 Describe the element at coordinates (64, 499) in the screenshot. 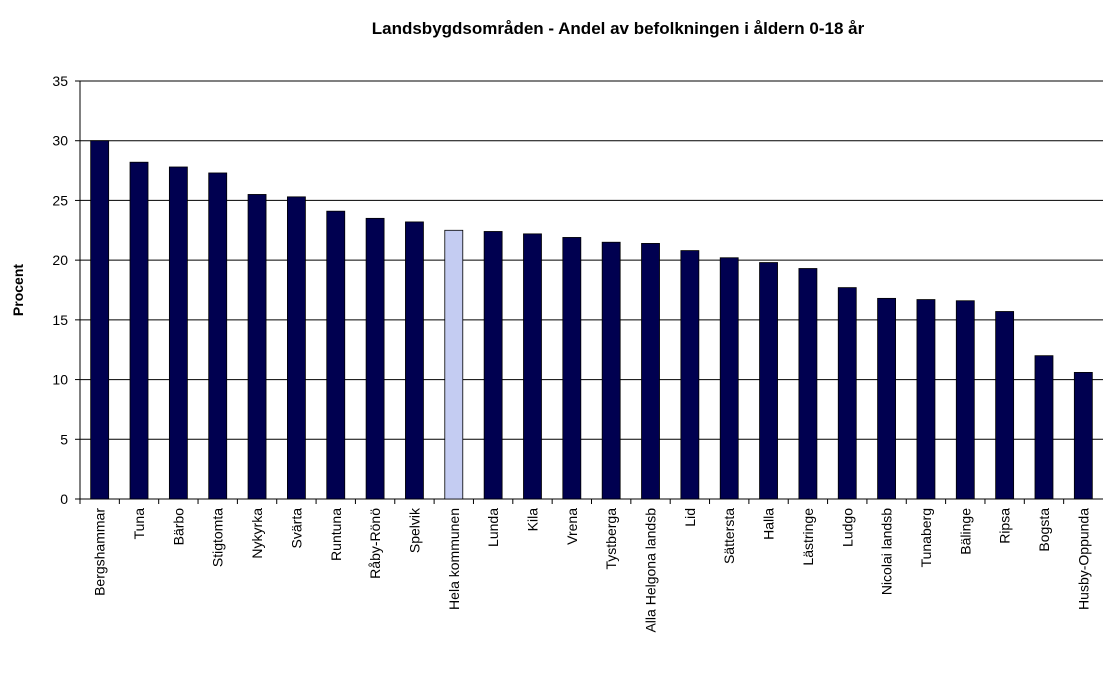

I see `y-tick-label: 0` at that location.